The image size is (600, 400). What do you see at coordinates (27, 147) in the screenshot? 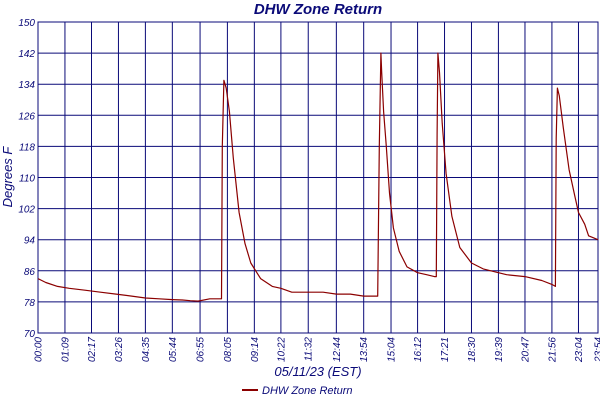
I see `y-tick-label: 118` at bounding box center [27, 147].